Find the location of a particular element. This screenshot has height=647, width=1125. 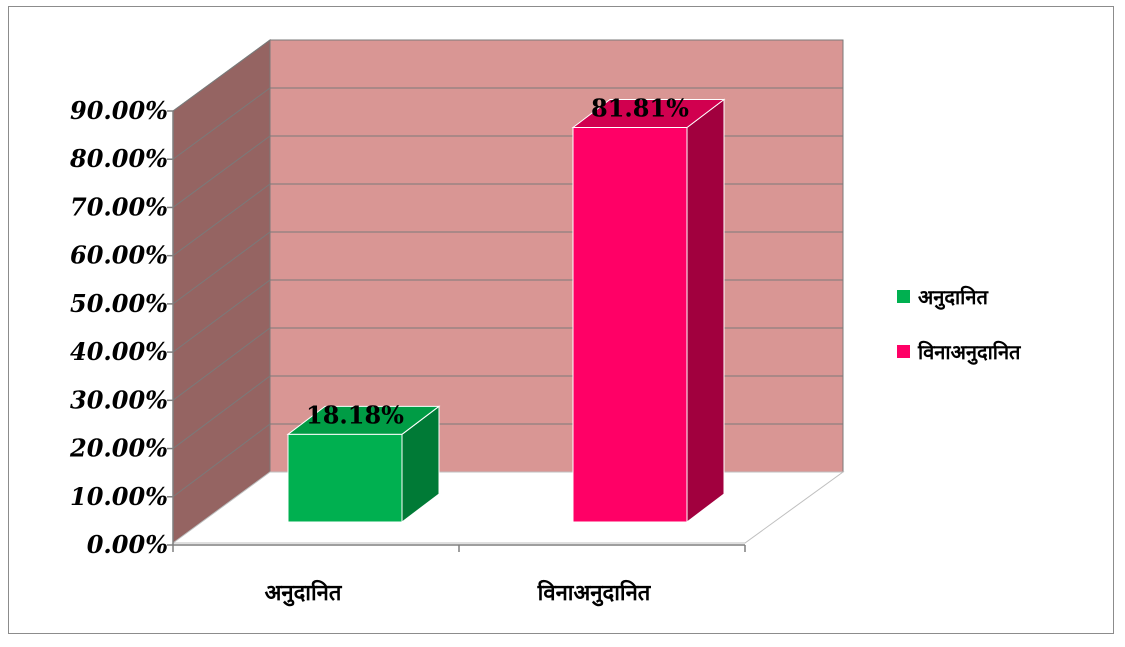

legend-label-vinaanudanit: विनाअनुदानित is located at coordinates (969, 352).